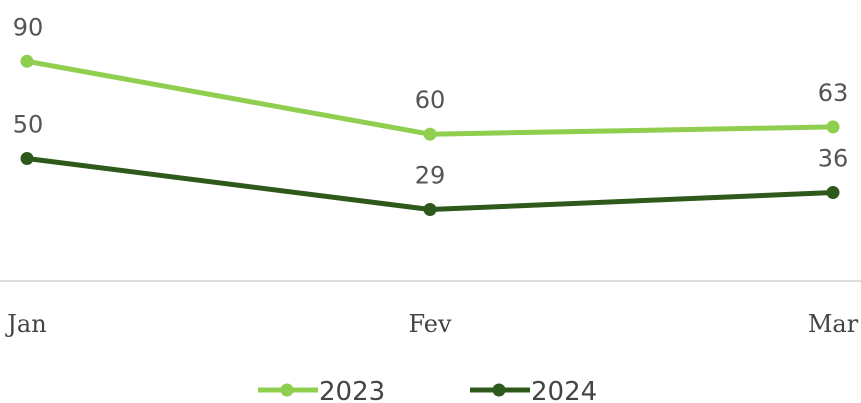 Image resolution: width=861 pixels, height=403 pixels. What do you see at coordinates (833, 93) in the screenshot?
I see `data-label: 63` at bounding box center [833, 93].